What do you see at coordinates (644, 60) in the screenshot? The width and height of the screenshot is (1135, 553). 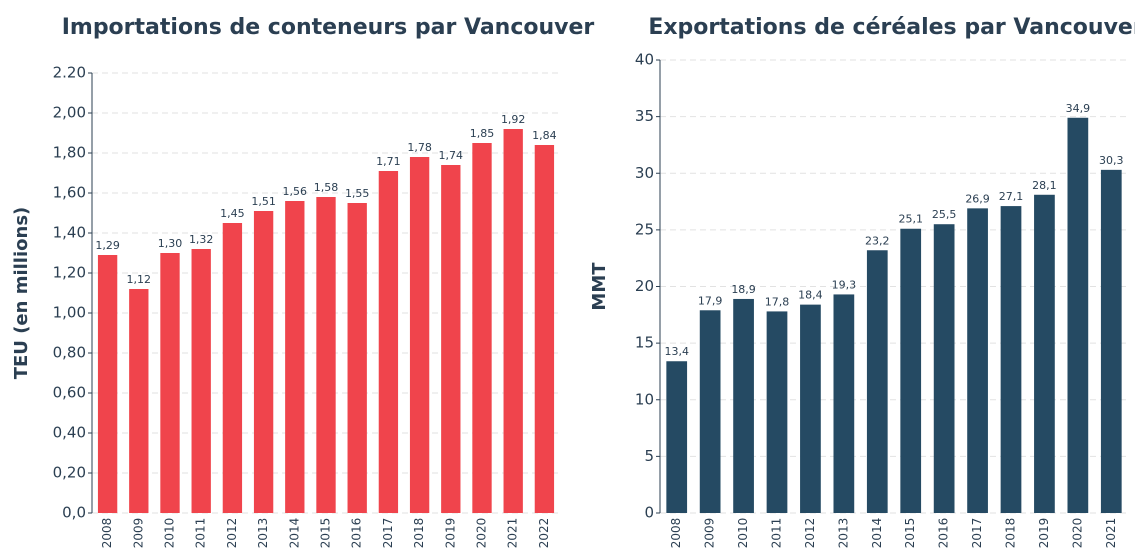 I see `y-tick-label: 40` at bounding box center [644, 60].